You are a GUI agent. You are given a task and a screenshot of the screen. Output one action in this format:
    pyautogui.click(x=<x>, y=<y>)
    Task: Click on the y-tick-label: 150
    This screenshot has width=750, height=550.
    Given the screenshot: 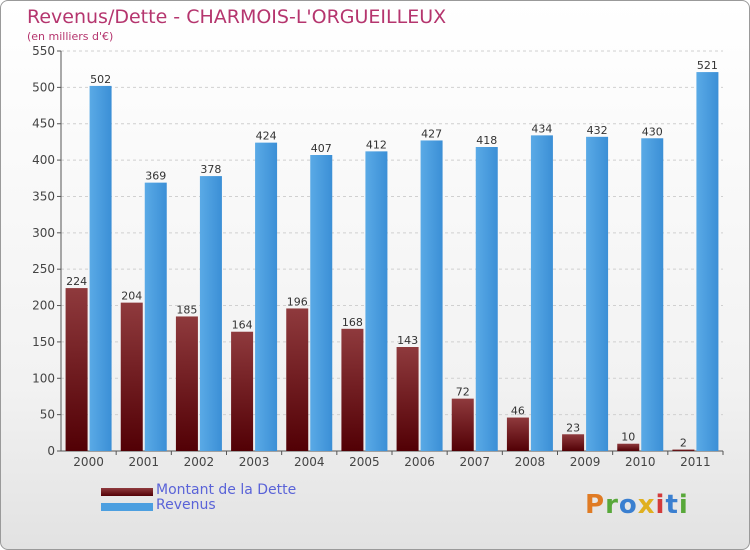 What is the action you would take?
    pyautogui.click(x=43, y=342)
    